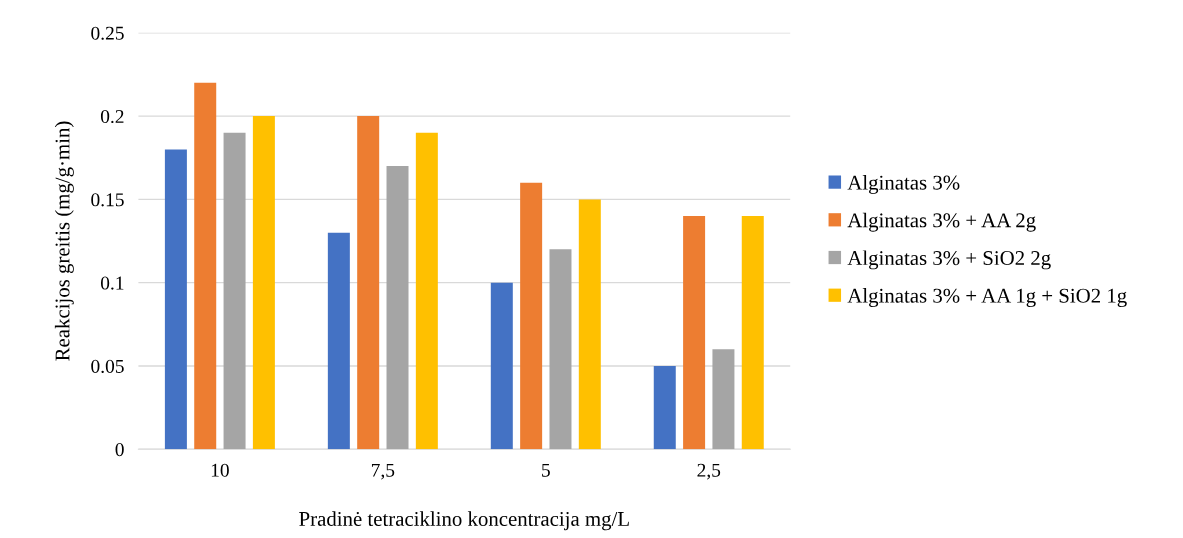  I want to click on x-tick-label: 7,5, so click(383, 471).